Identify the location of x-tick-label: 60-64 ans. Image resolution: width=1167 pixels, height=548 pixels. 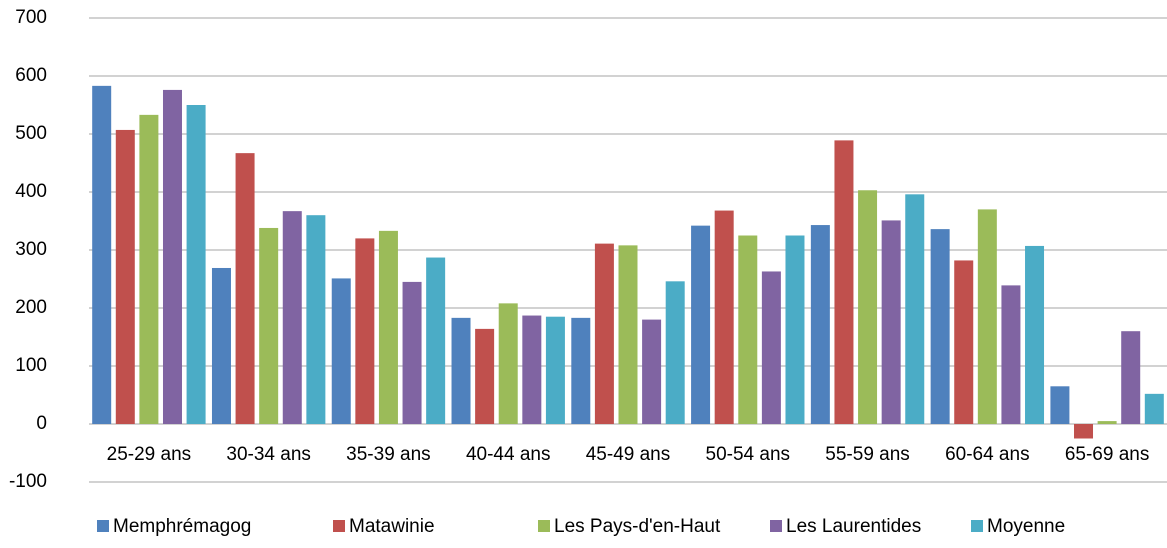
(987, 454).